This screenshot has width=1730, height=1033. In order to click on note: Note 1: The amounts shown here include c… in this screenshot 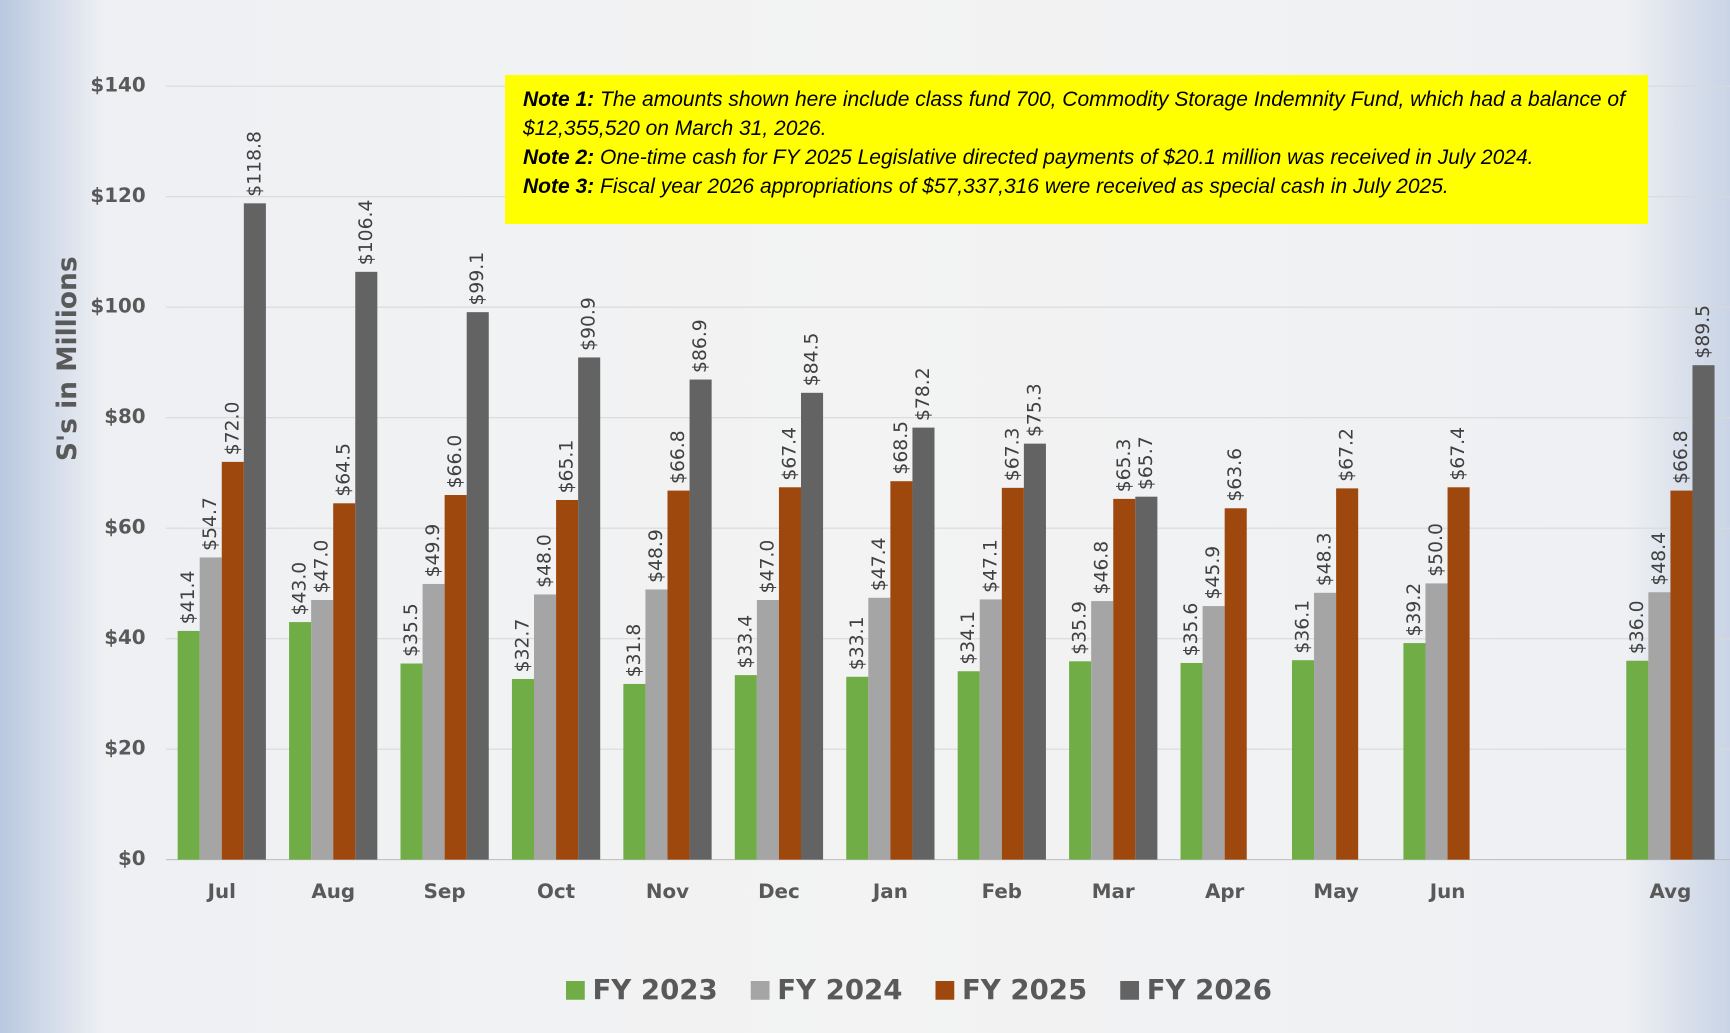, I will do `click(1076, 114)`.